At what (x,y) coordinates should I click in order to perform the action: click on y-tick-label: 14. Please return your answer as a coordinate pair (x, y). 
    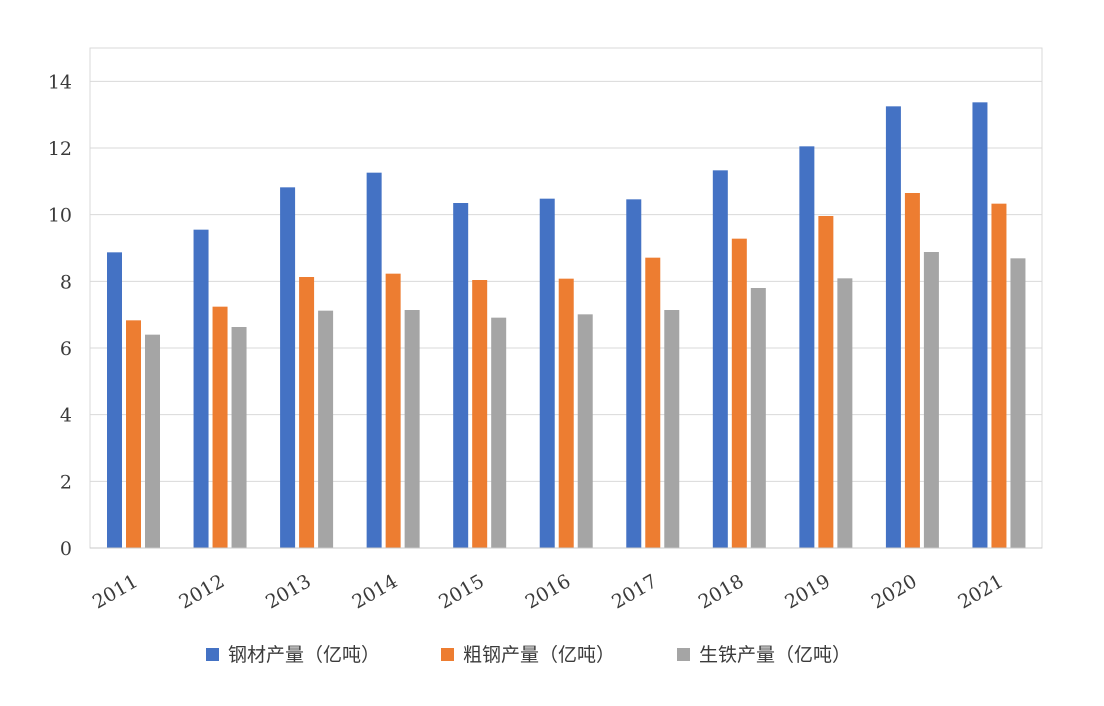
    Looking at the image, I should click on (60, 82).